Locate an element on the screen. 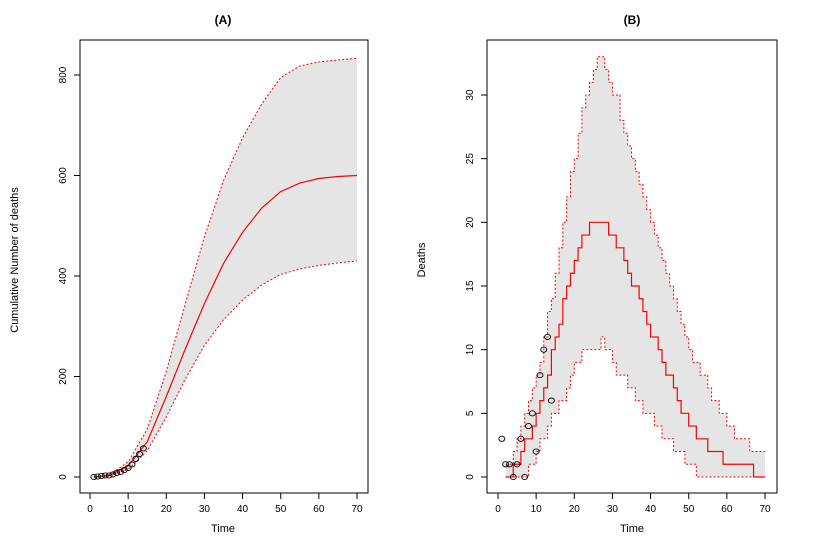 This screenshot has height=545, width=817. panel-a-y-tick-label: 400 is located at coordinates (63, 275).